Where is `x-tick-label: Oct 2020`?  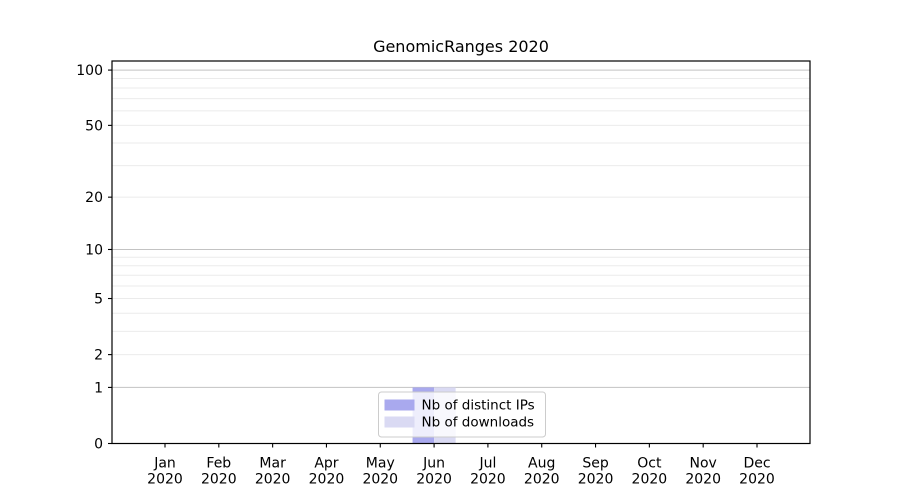 x-tick-label: Oct 2020 is located at coordinates (650, 472).